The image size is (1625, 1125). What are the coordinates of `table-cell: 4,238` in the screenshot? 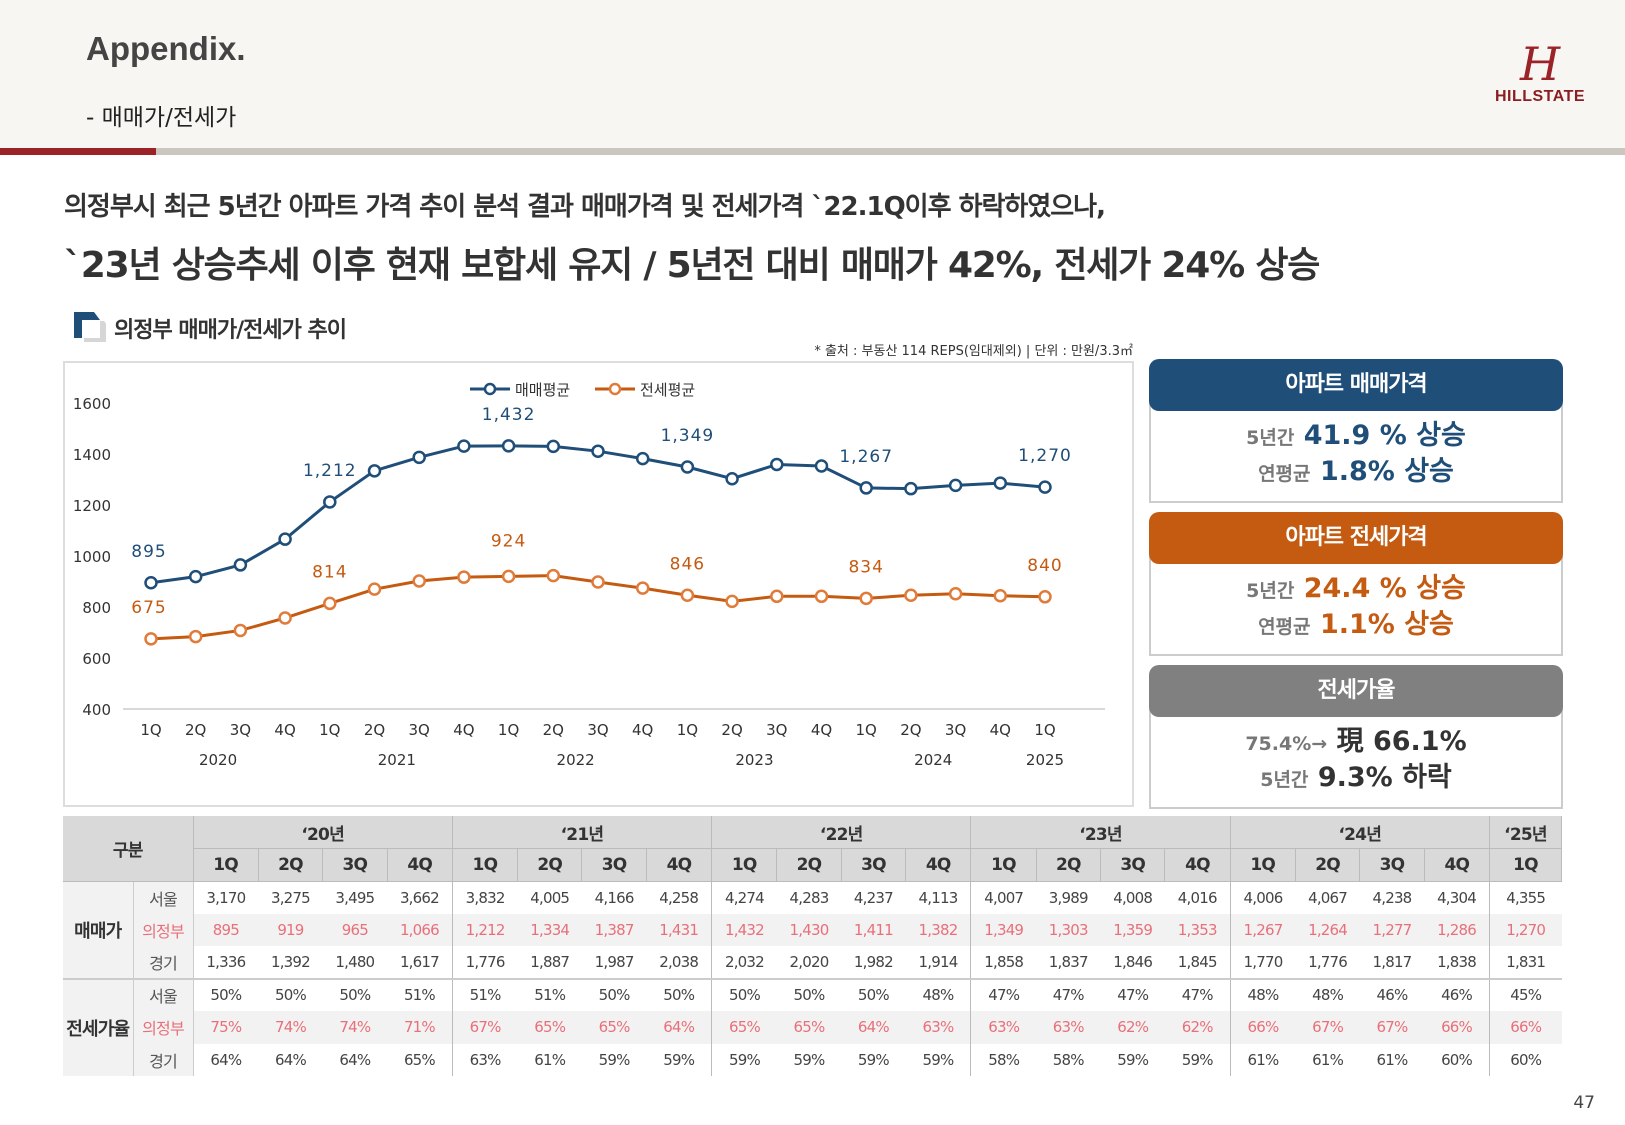 It's located at (1392, 897).